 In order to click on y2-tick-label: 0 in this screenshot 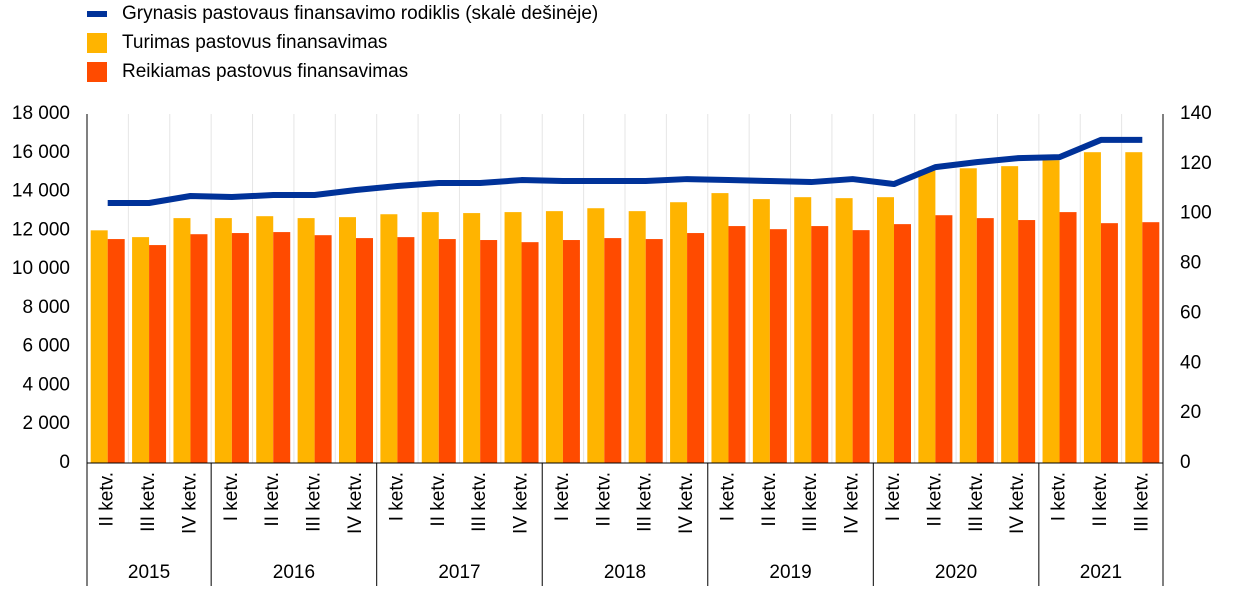, I will do `click(1185, 462)`.